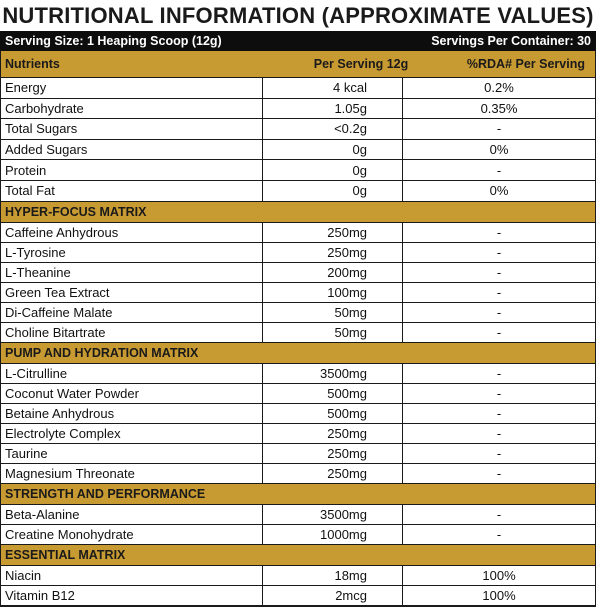 Image resolution: width=596 pixels, height=613 pixels. I want to click on nutrient-amount: 2mcg, so click(333, 595).